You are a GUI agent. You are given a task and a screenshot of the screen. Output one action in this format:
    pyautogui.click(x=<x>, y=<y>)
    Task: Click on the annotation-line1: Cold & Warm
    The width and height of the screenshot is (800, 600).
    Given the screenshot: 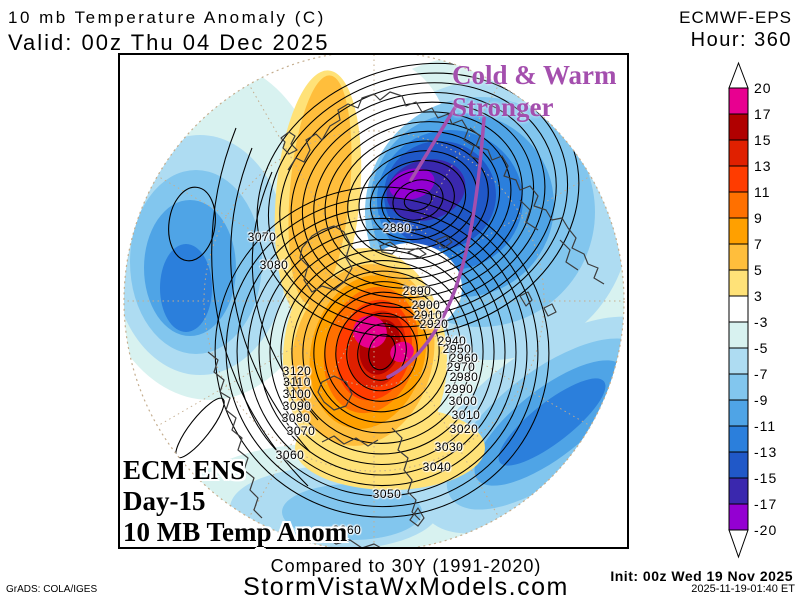 What is the action you would take?
    pyautogui.click(x=534, y=75)
    